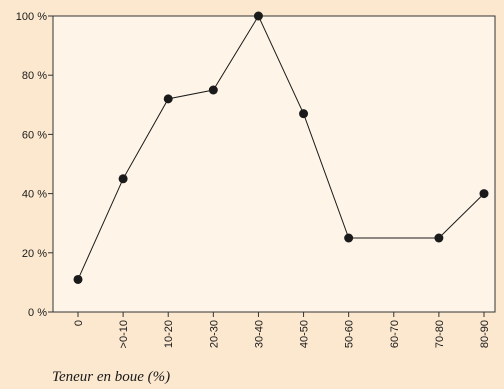 Image resolution: width=504 pixels, height=389 pixels. I want to click on y-tick-label: 0 %, so click(37, 313).